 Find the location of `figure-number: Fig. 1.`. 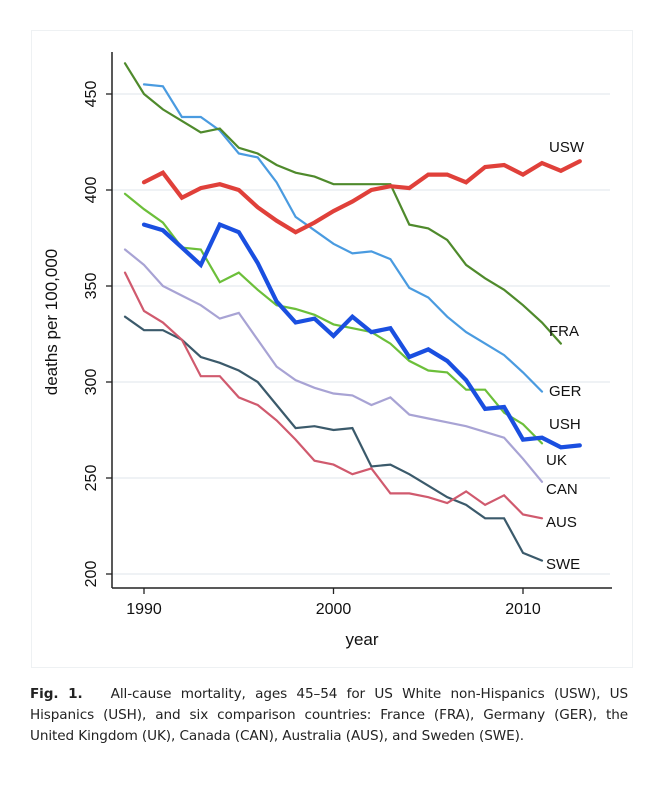

figure-number: Fig. 1. is located at coordinates (56, 694).